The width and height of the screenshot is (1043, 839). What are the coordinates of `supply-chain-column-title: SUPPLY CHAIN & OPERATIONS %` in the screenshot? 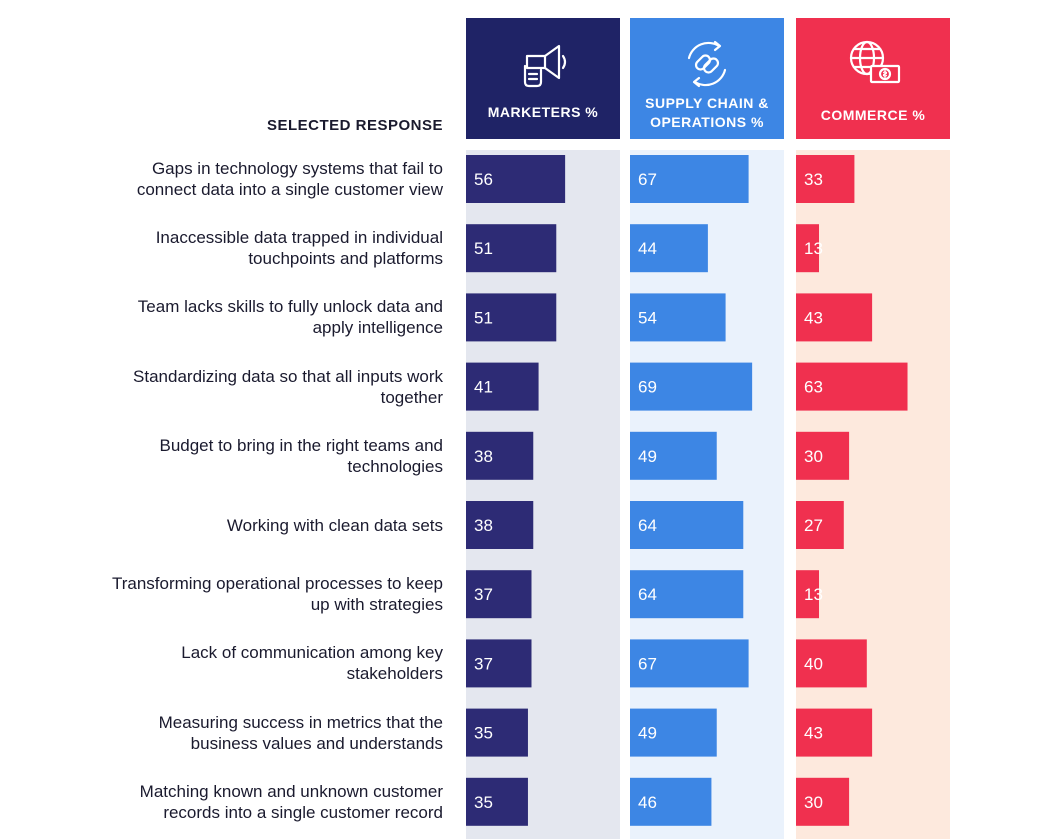 It's located at (707, 112).